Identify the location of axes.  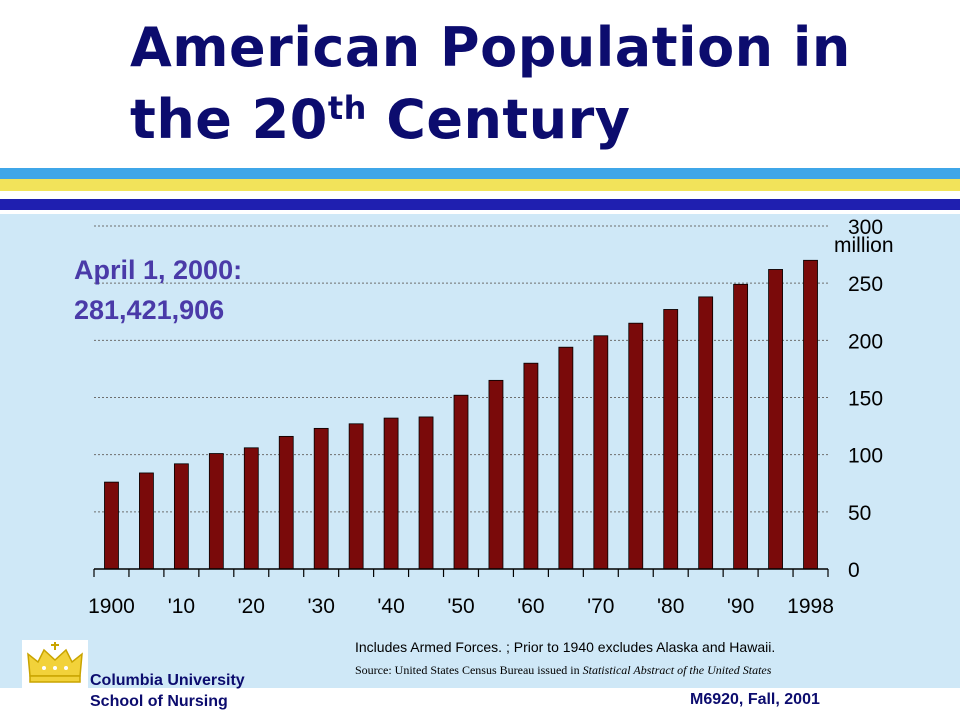
(461, 572).